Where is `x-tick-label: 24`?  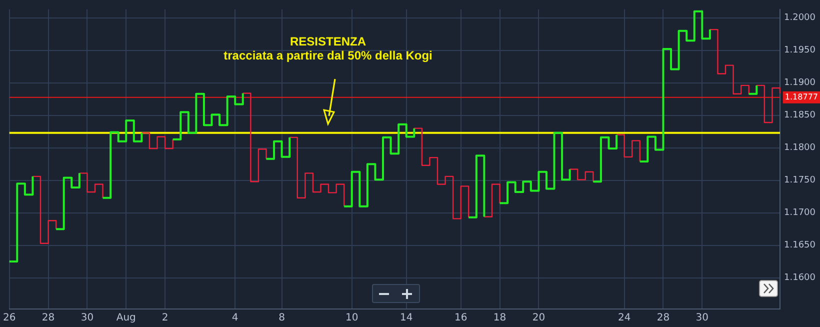
x-tick-label: 24 is located at coordinates (624, 318).